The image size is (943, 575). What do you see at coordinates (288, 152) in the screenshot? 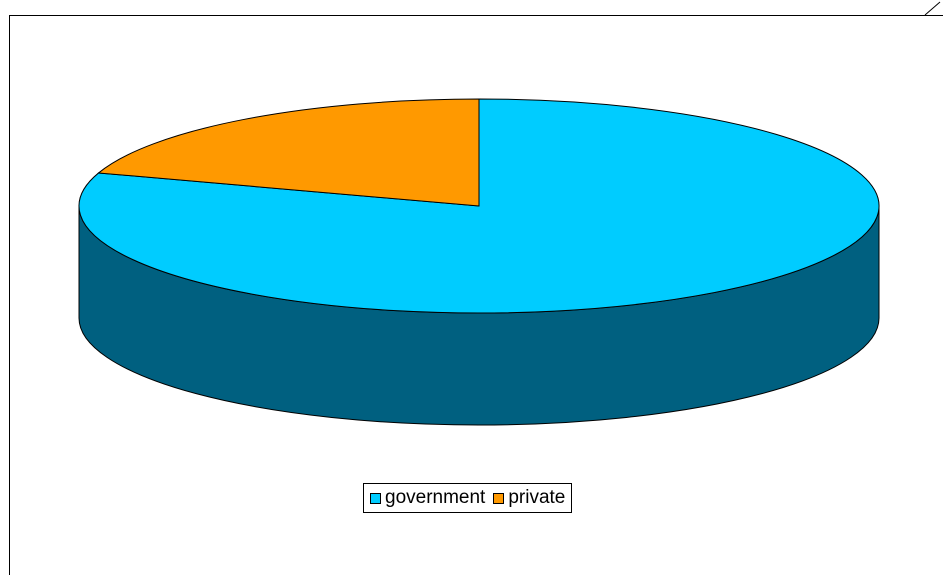
I see `pie-slice-private` at bounding box center [288, 152].